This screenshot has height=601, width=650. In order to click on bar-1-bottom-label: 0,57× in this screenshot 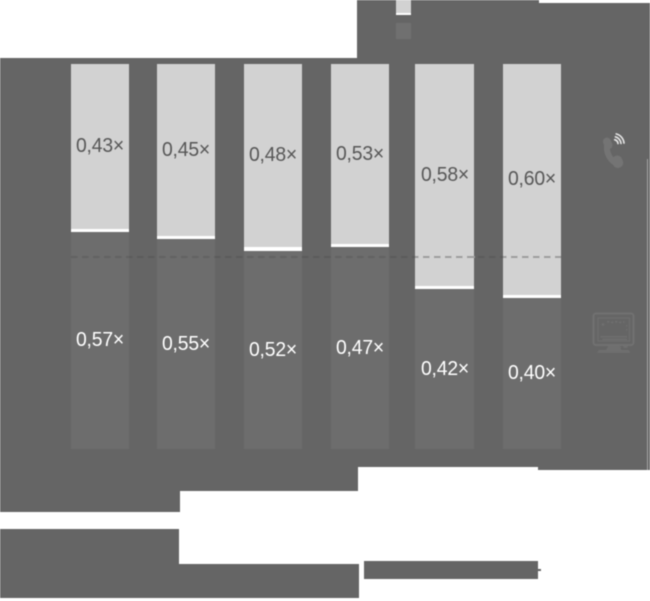, I will do `click(100, 340)`.